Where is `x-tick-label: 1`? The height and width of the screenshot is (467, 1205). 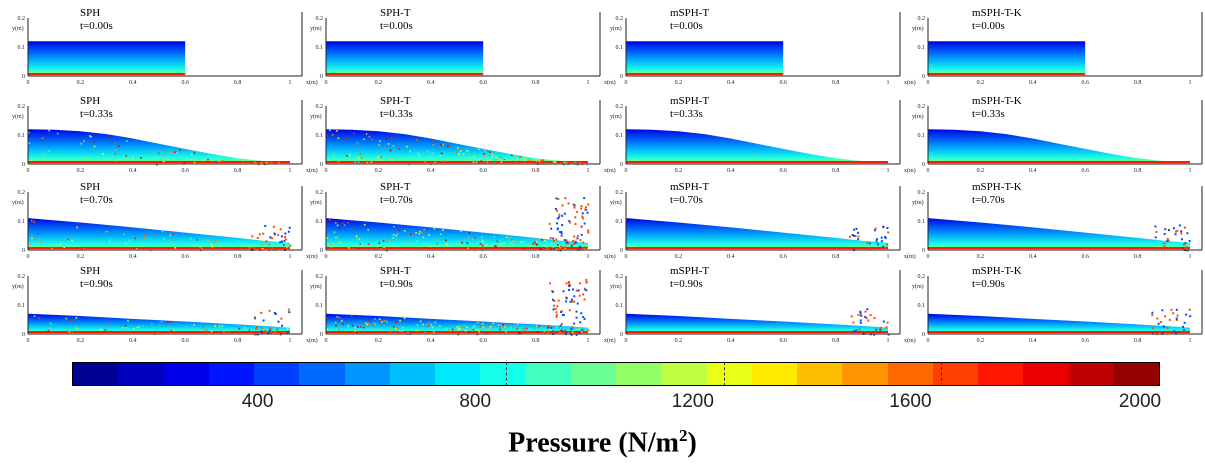 x-tick-label: 1 is located at coordinates (588, 341).